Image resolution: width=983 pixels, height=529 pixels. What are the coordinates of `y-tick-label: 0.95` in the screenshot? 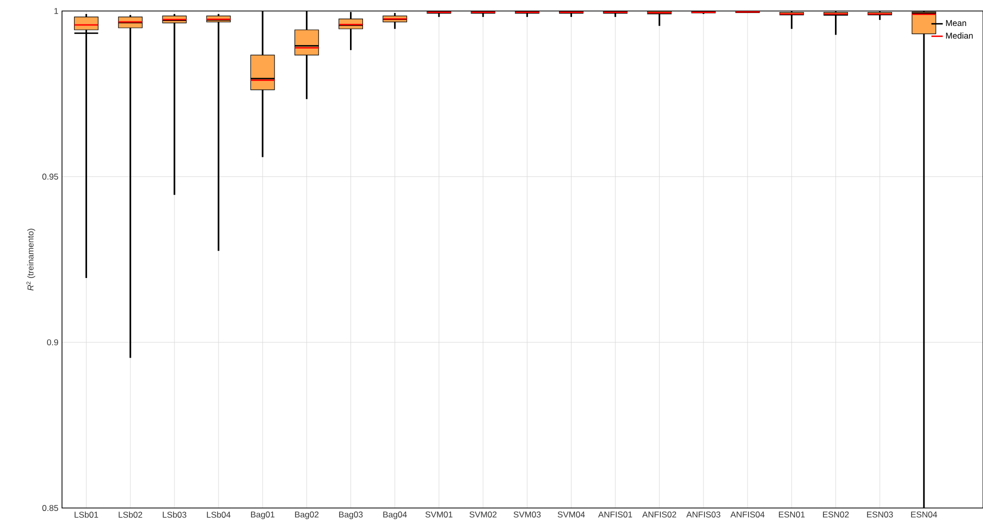 It's located at (50, 177).